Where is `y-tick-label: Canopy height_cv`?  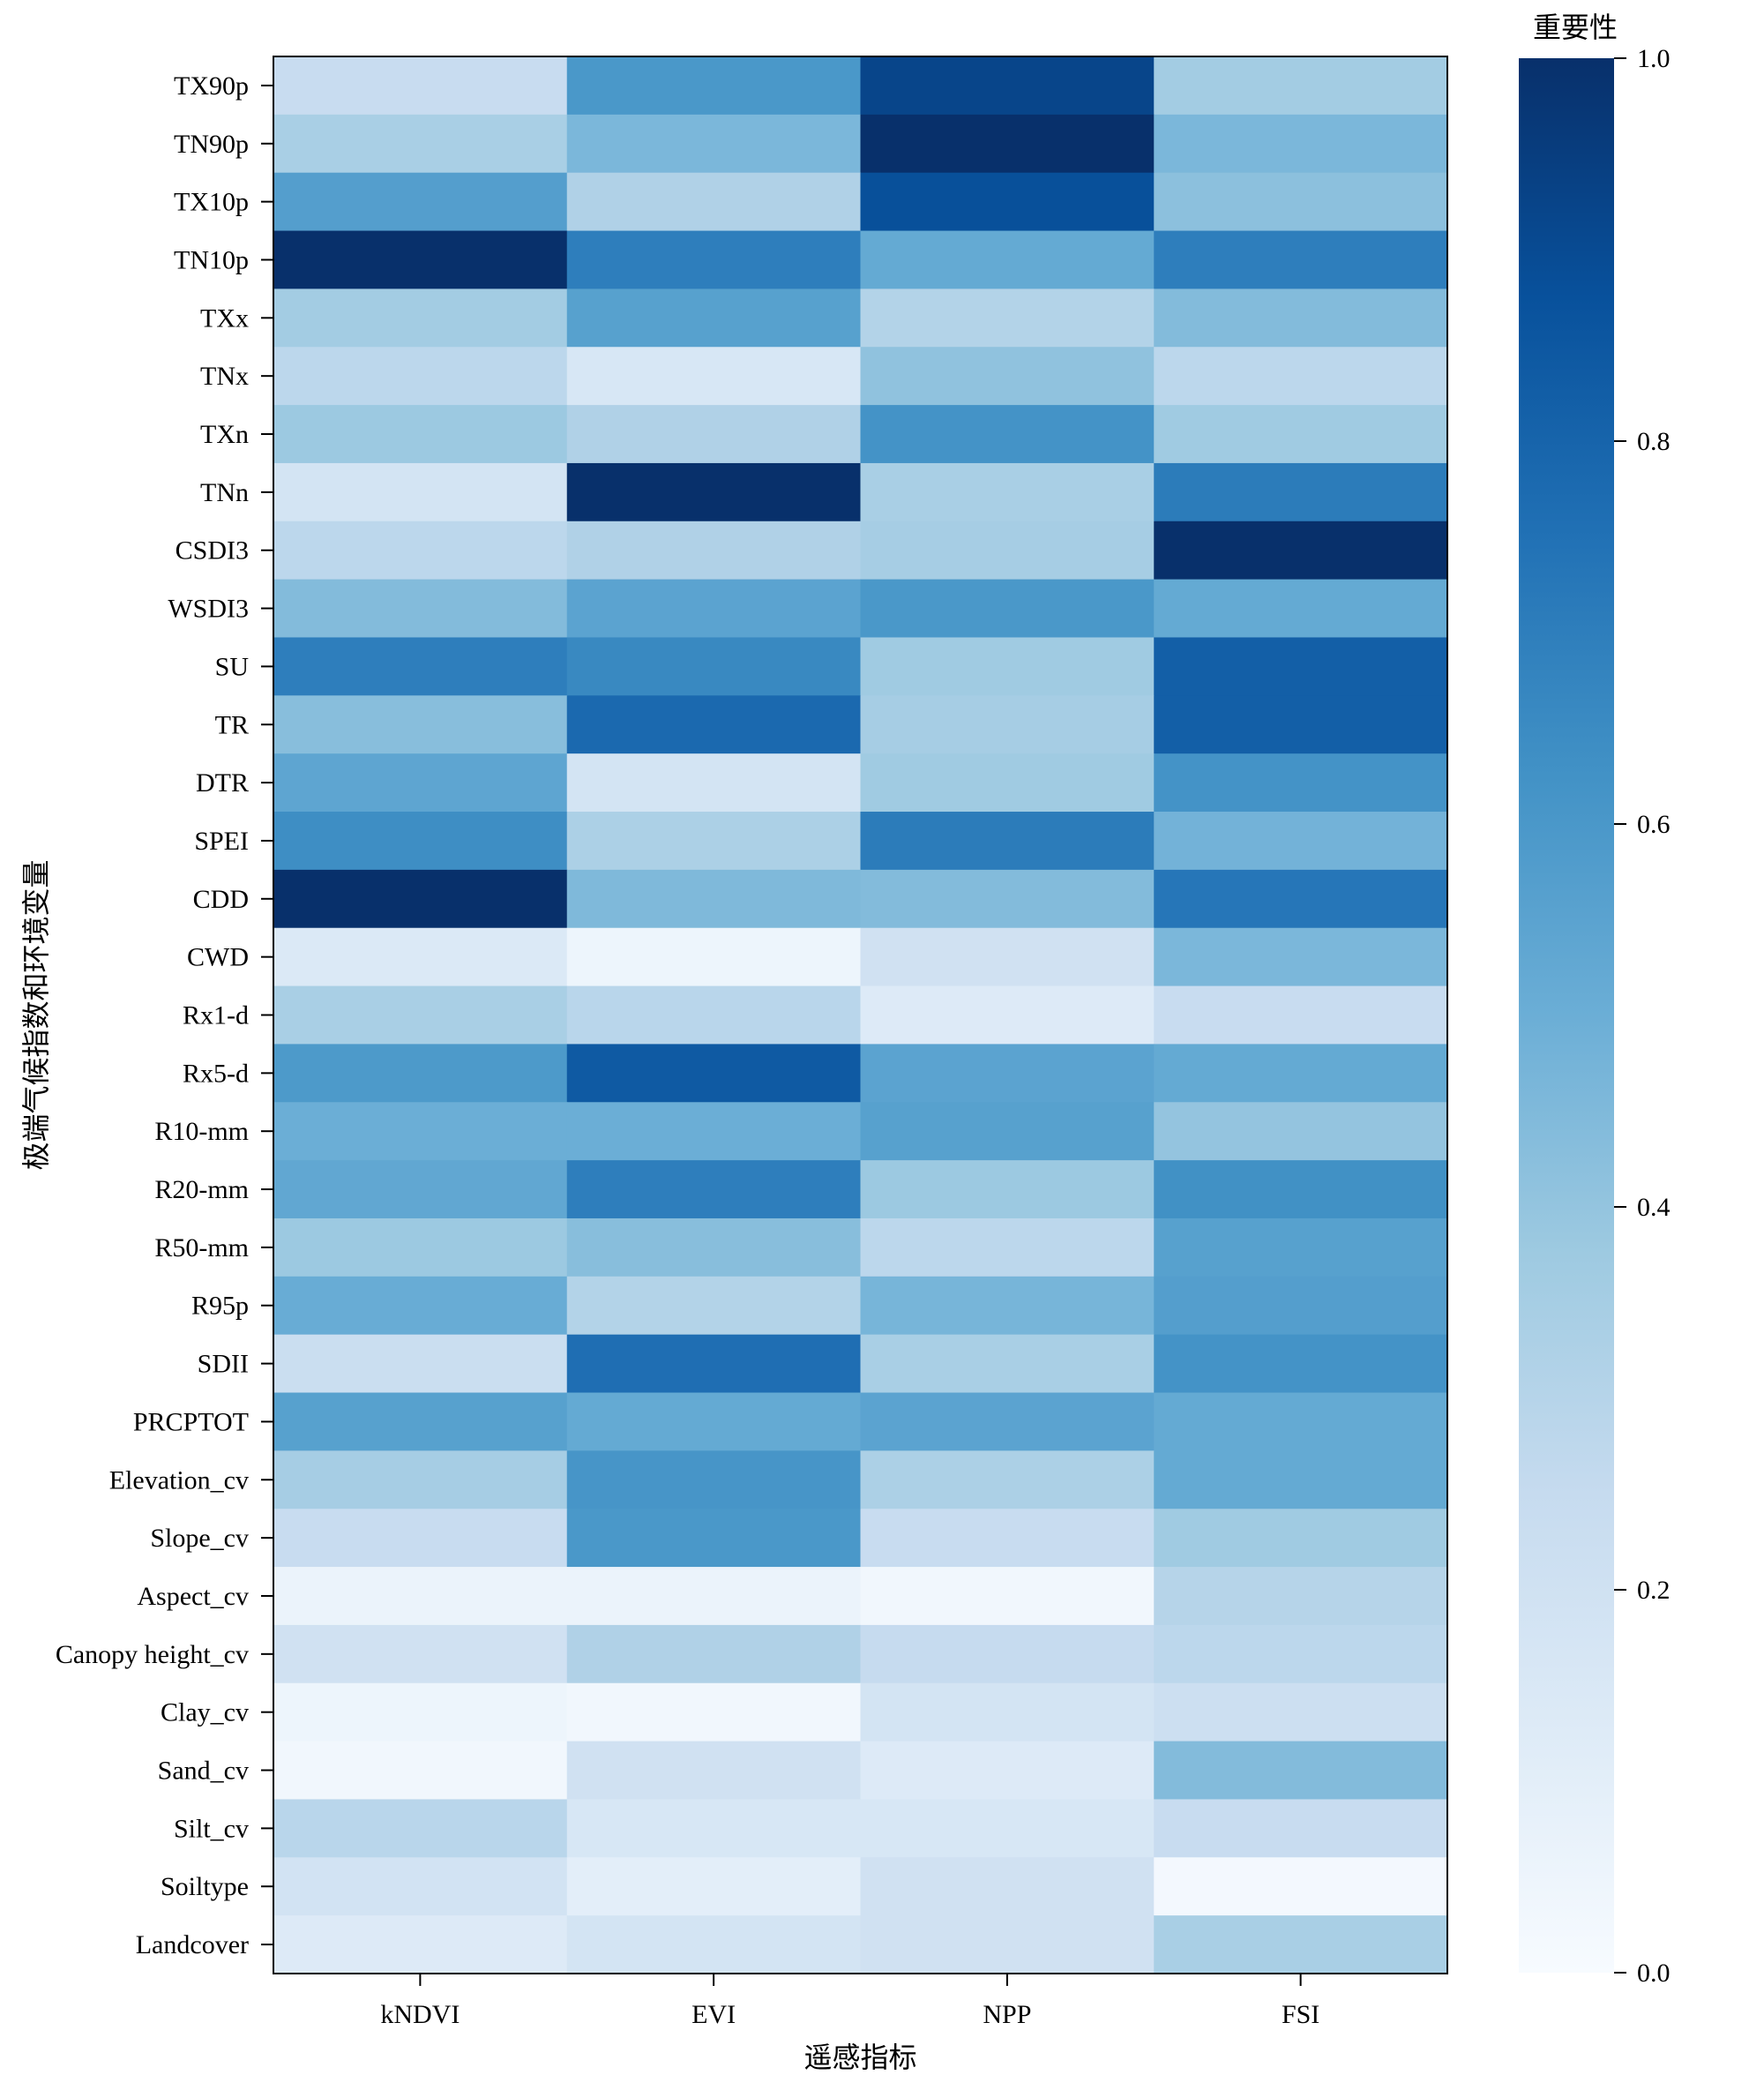
y-tick-label: Canopy height_cv is located at coordinates (152, 1654).